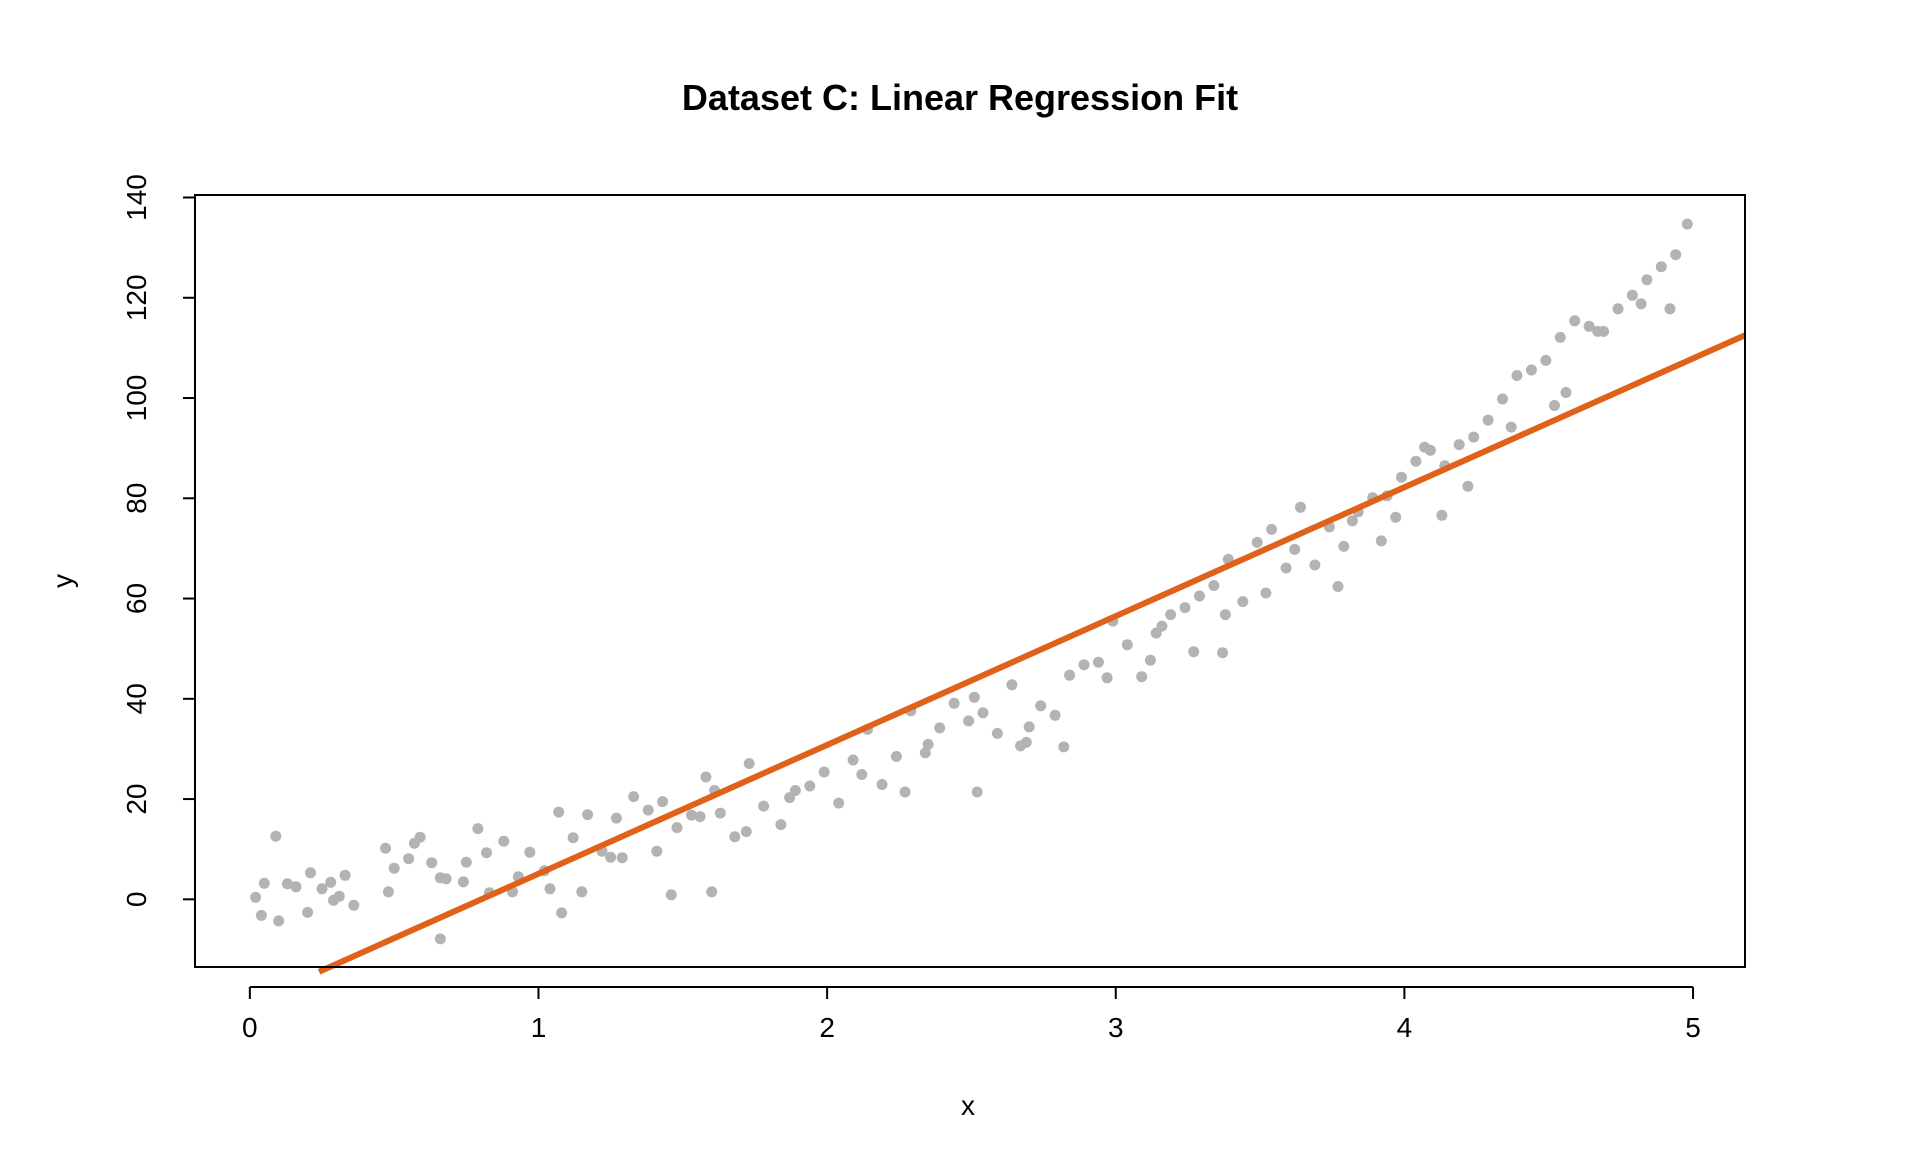 Image resolution: width=1920 pixels, height=1157 pixels. What do you see at coordinates (136, 297) in the screenshot?
I see `y-tick-label: 120` at bounding box center [136, 297].